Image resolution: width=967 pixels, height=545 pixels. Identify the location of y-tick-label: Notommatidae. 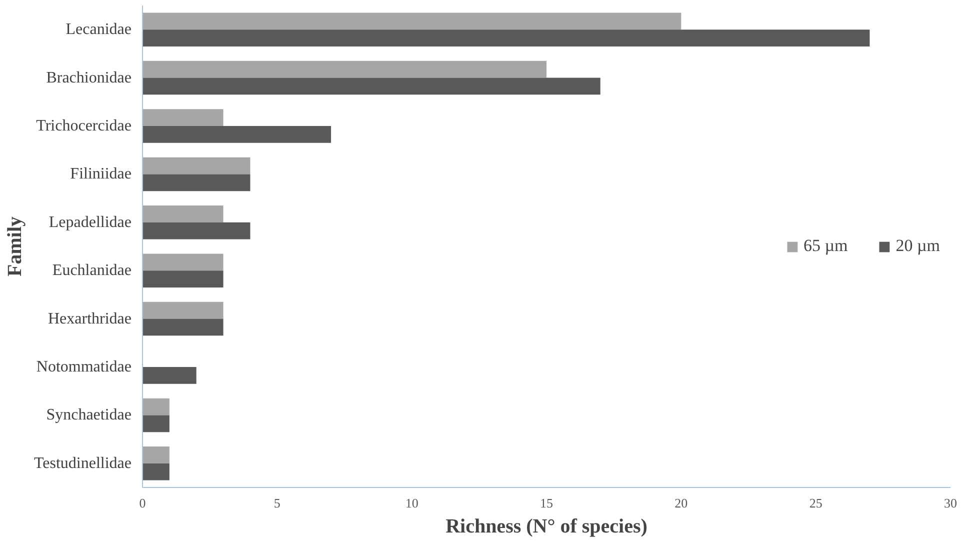
(84, 367).